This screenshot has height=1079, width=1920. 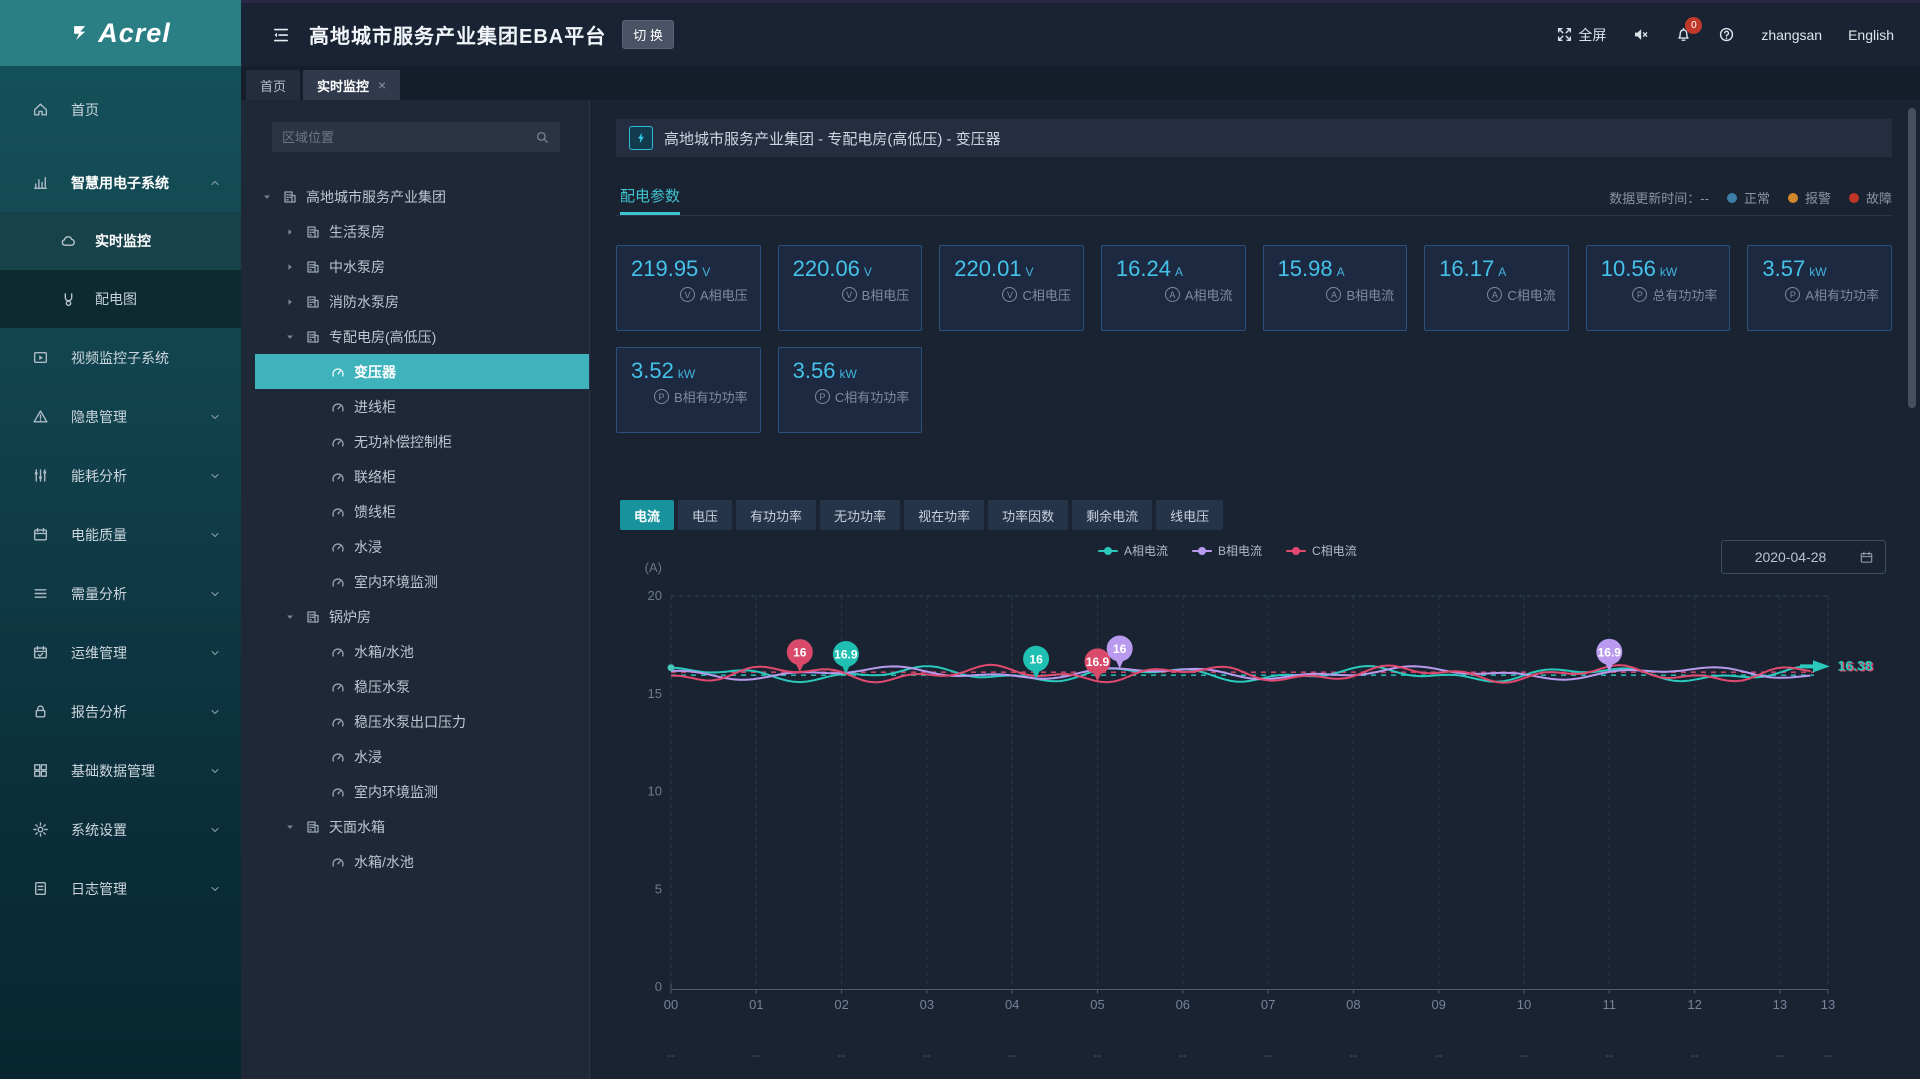 What do you see at coordinates (415, 686) in the screenshot?
I see `tree-node-稳压水泵: 稳压水泵` at bounding box center [415, 686].